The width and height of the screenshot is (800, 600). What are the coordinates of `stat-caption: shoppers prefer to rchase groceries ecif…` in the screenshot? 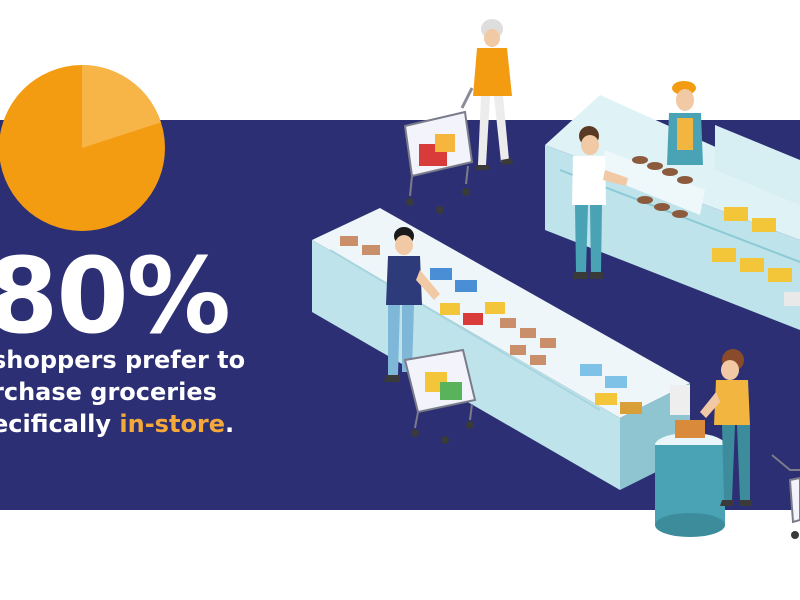 It's located at (122, 392).